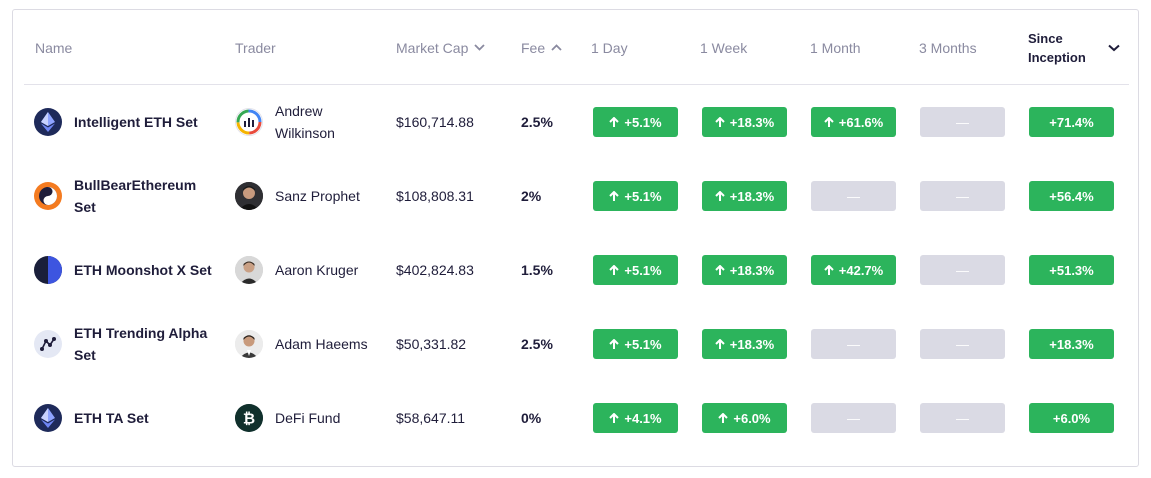  I want to click on market-cap-value: $58,647.11, so click(431, 418).